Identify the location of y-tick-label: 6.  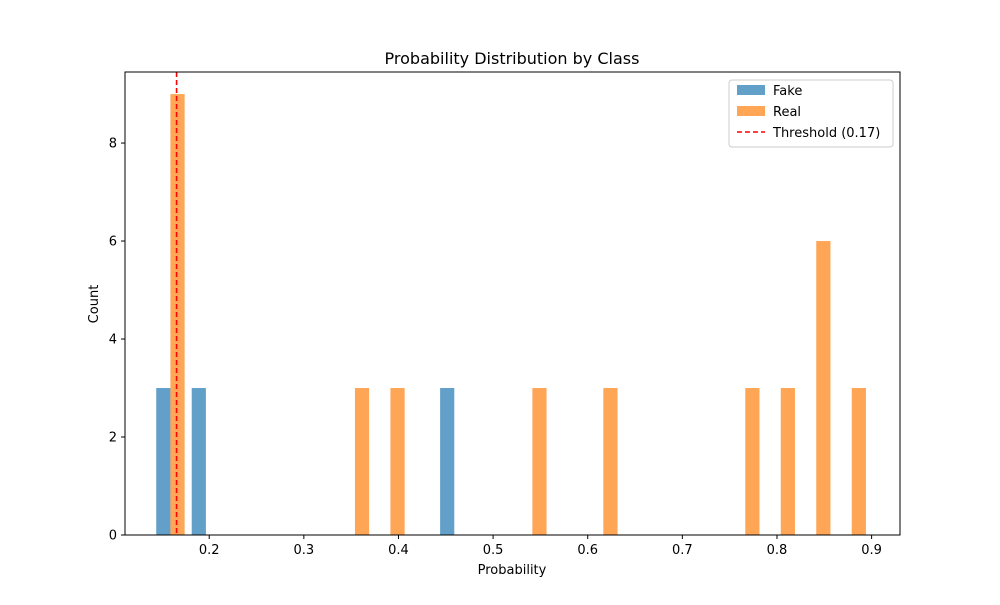
(113, 242).